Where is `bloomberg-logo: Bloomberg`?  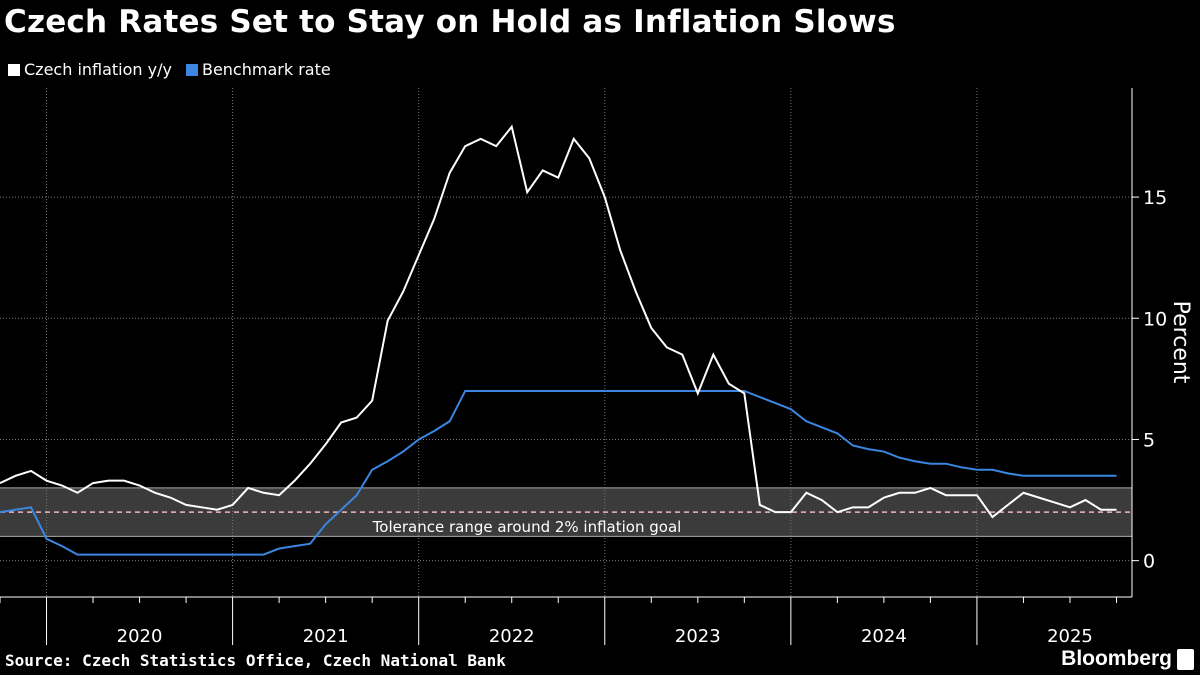
bloomberg-logo: Bloomberg is located at coordinates (1116, 658).